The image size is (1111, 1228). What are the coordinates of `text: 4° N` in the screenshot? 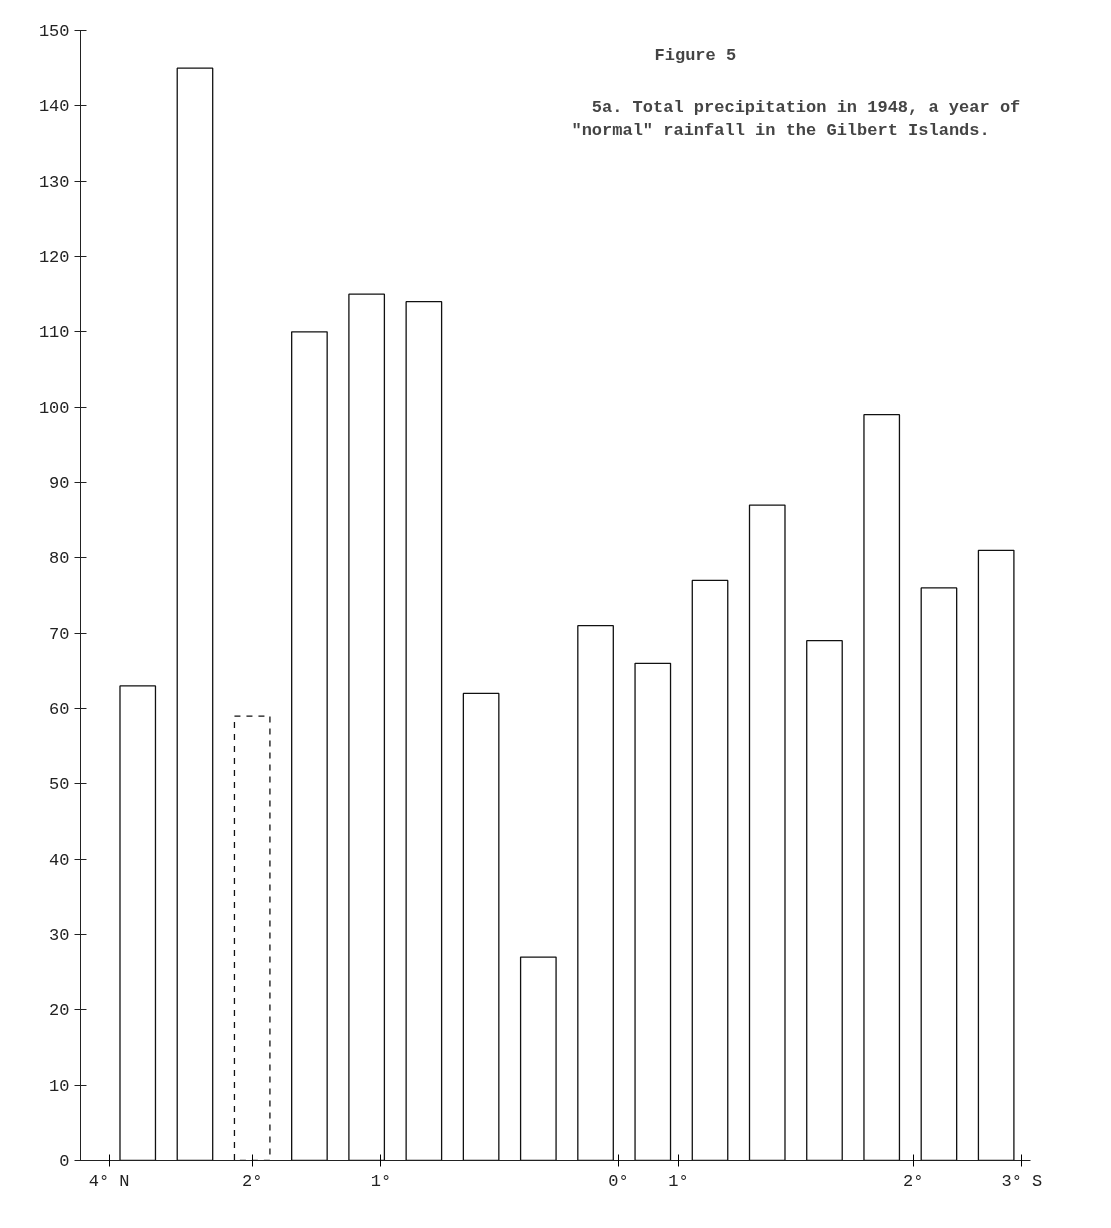 It's located at (109, 1181).